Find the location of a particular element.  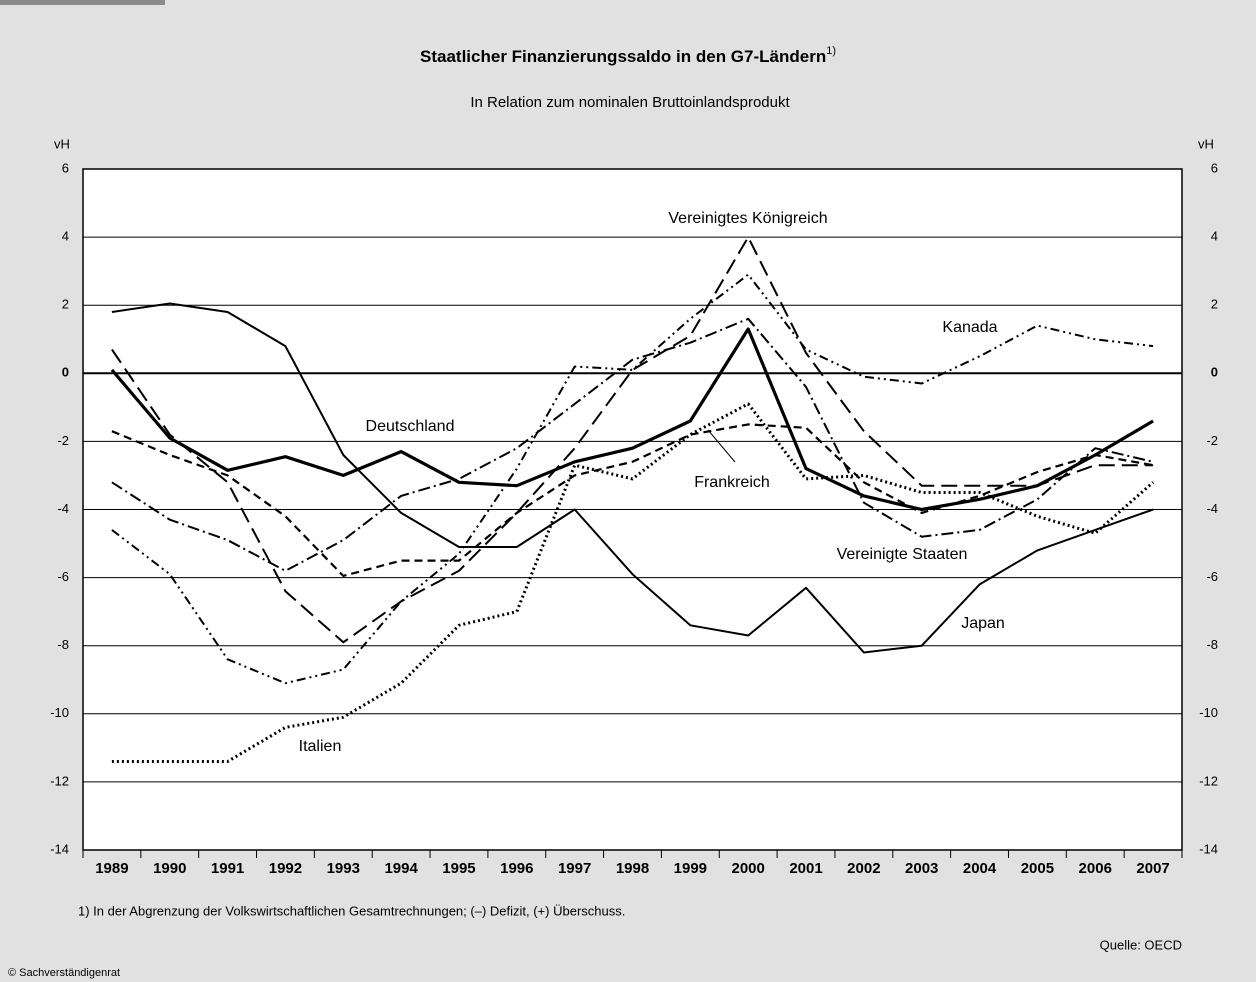

y2-tick-label: -14 is located at coordinates (1208, 848).